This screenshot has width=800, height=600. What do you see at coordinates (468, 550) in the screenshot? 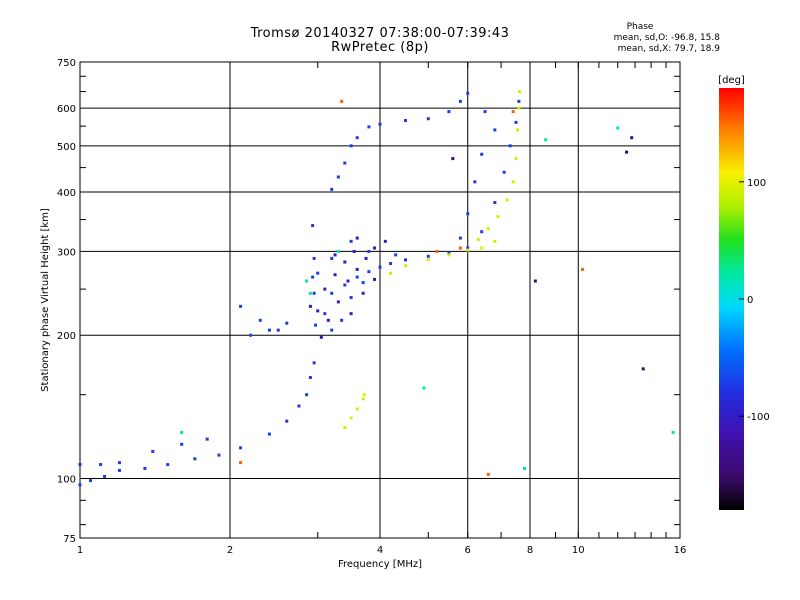
I see `x-tick-label: 6` at bounding box center [468, 550].